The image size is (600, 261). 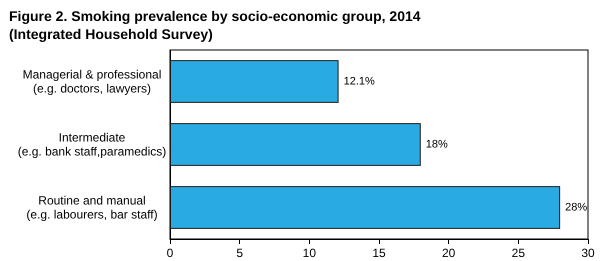 I want to click on y-tick-label: Intermediate (e.g. bank staff,paramedics), so click(x=92, y=144).